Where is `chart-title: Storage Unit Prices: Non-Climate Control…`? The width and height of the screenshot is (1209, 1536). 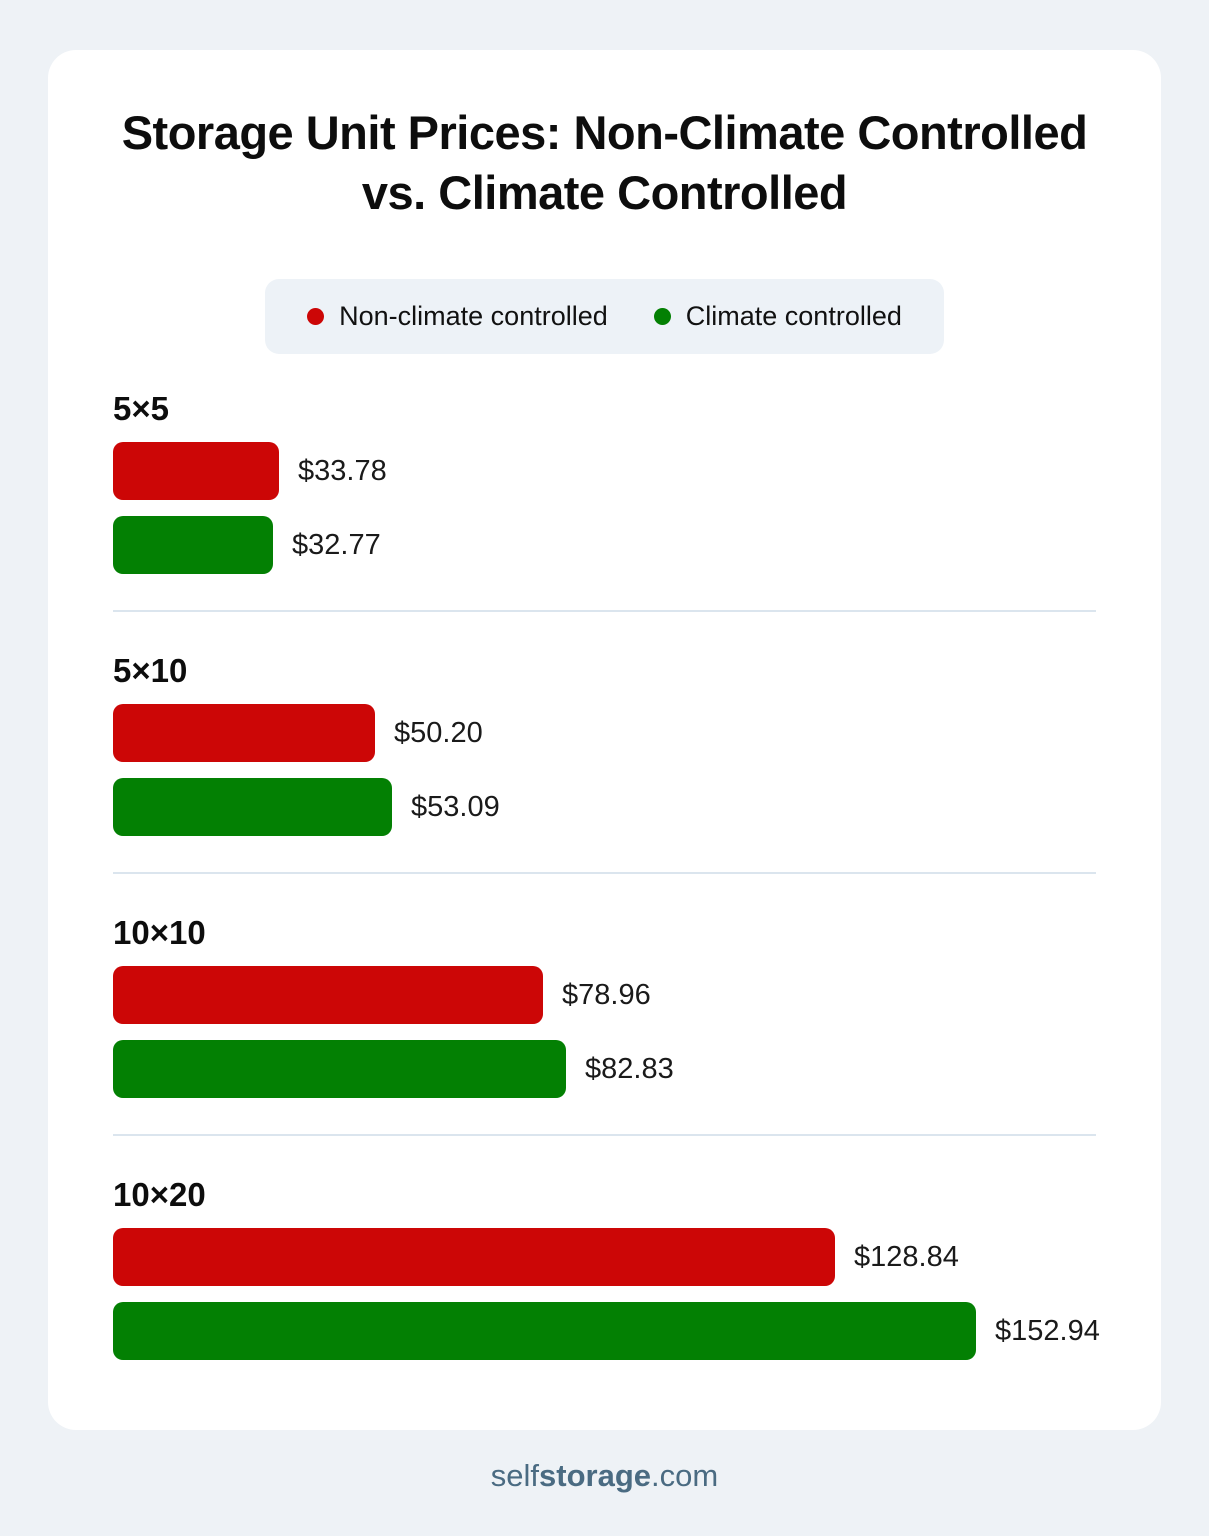
chart-title: Storage Unit Prices: Non-Climate Control… is located at coordinates (604, 163).